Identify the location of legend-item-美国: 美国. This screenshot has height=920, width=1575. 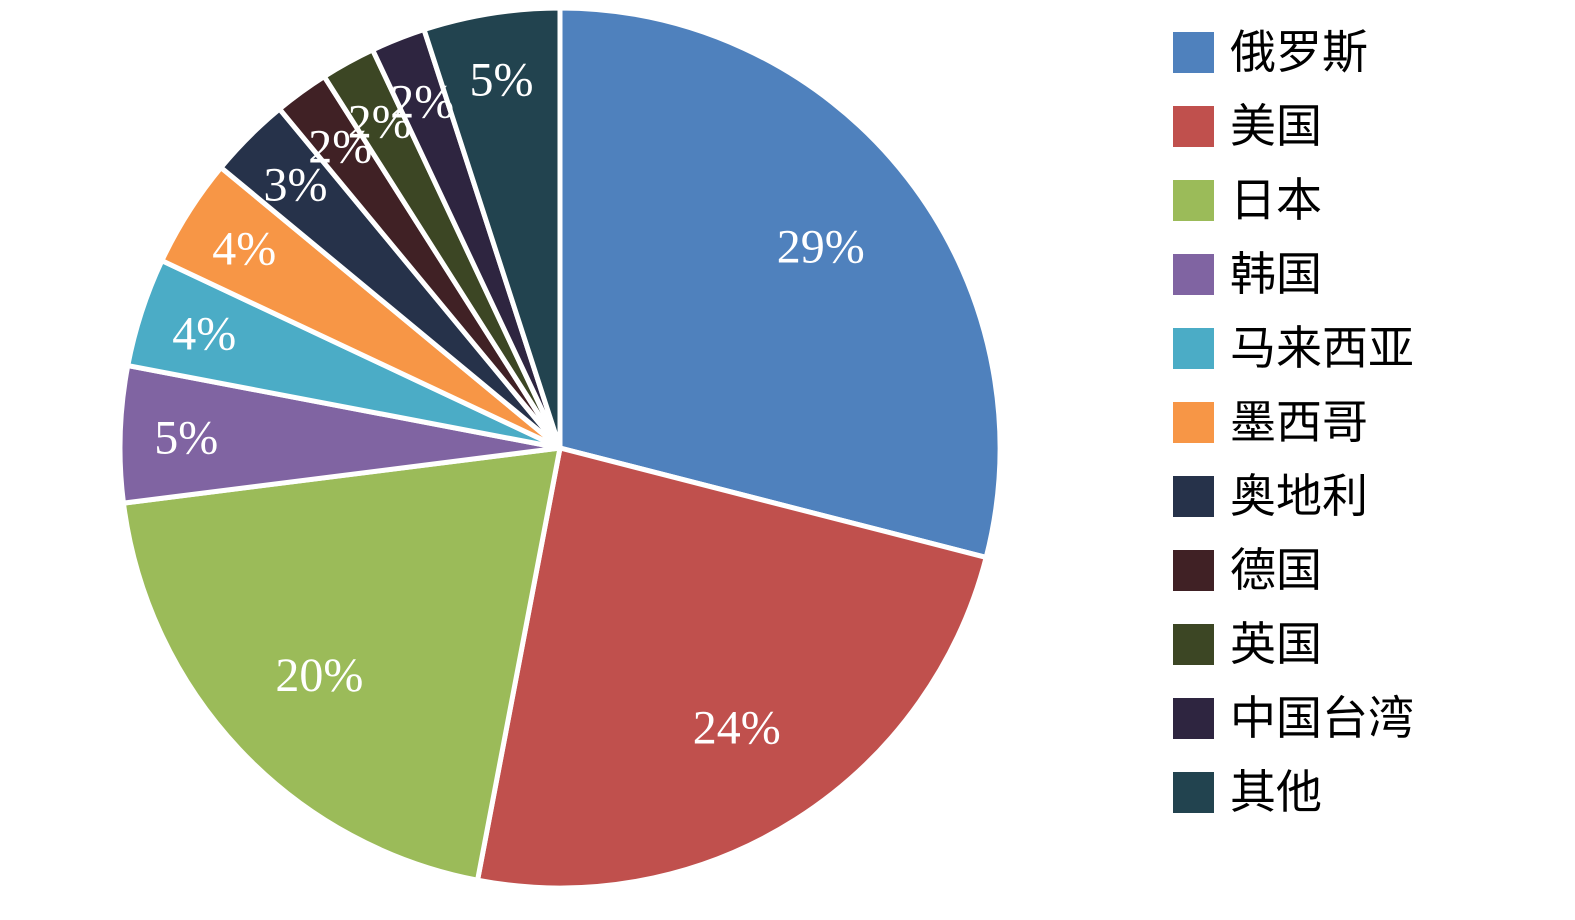
(1293, 126).